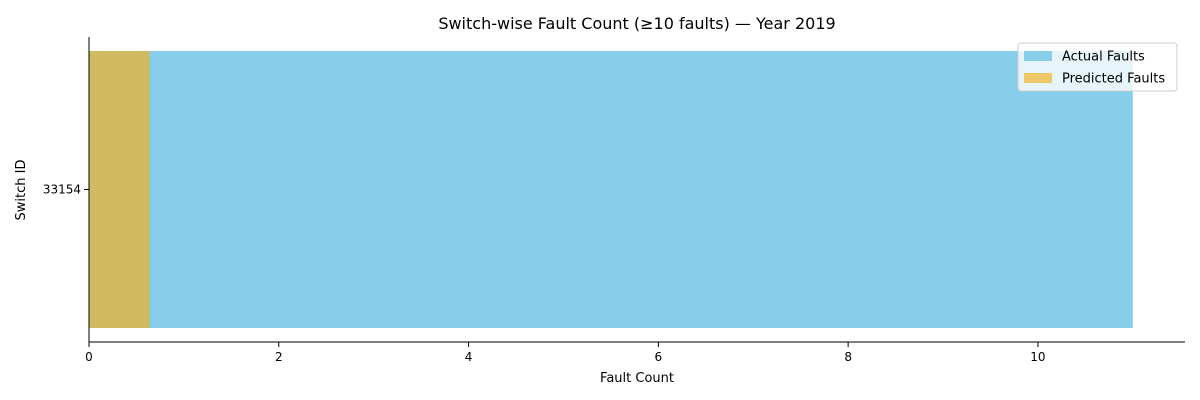 The height and width of the screenshot is (400, 1200). What do you see at coordinates (62, 190) in the screenshot?
I see `y-tick-label-33154: 33154` at bounding box center [62, 190].